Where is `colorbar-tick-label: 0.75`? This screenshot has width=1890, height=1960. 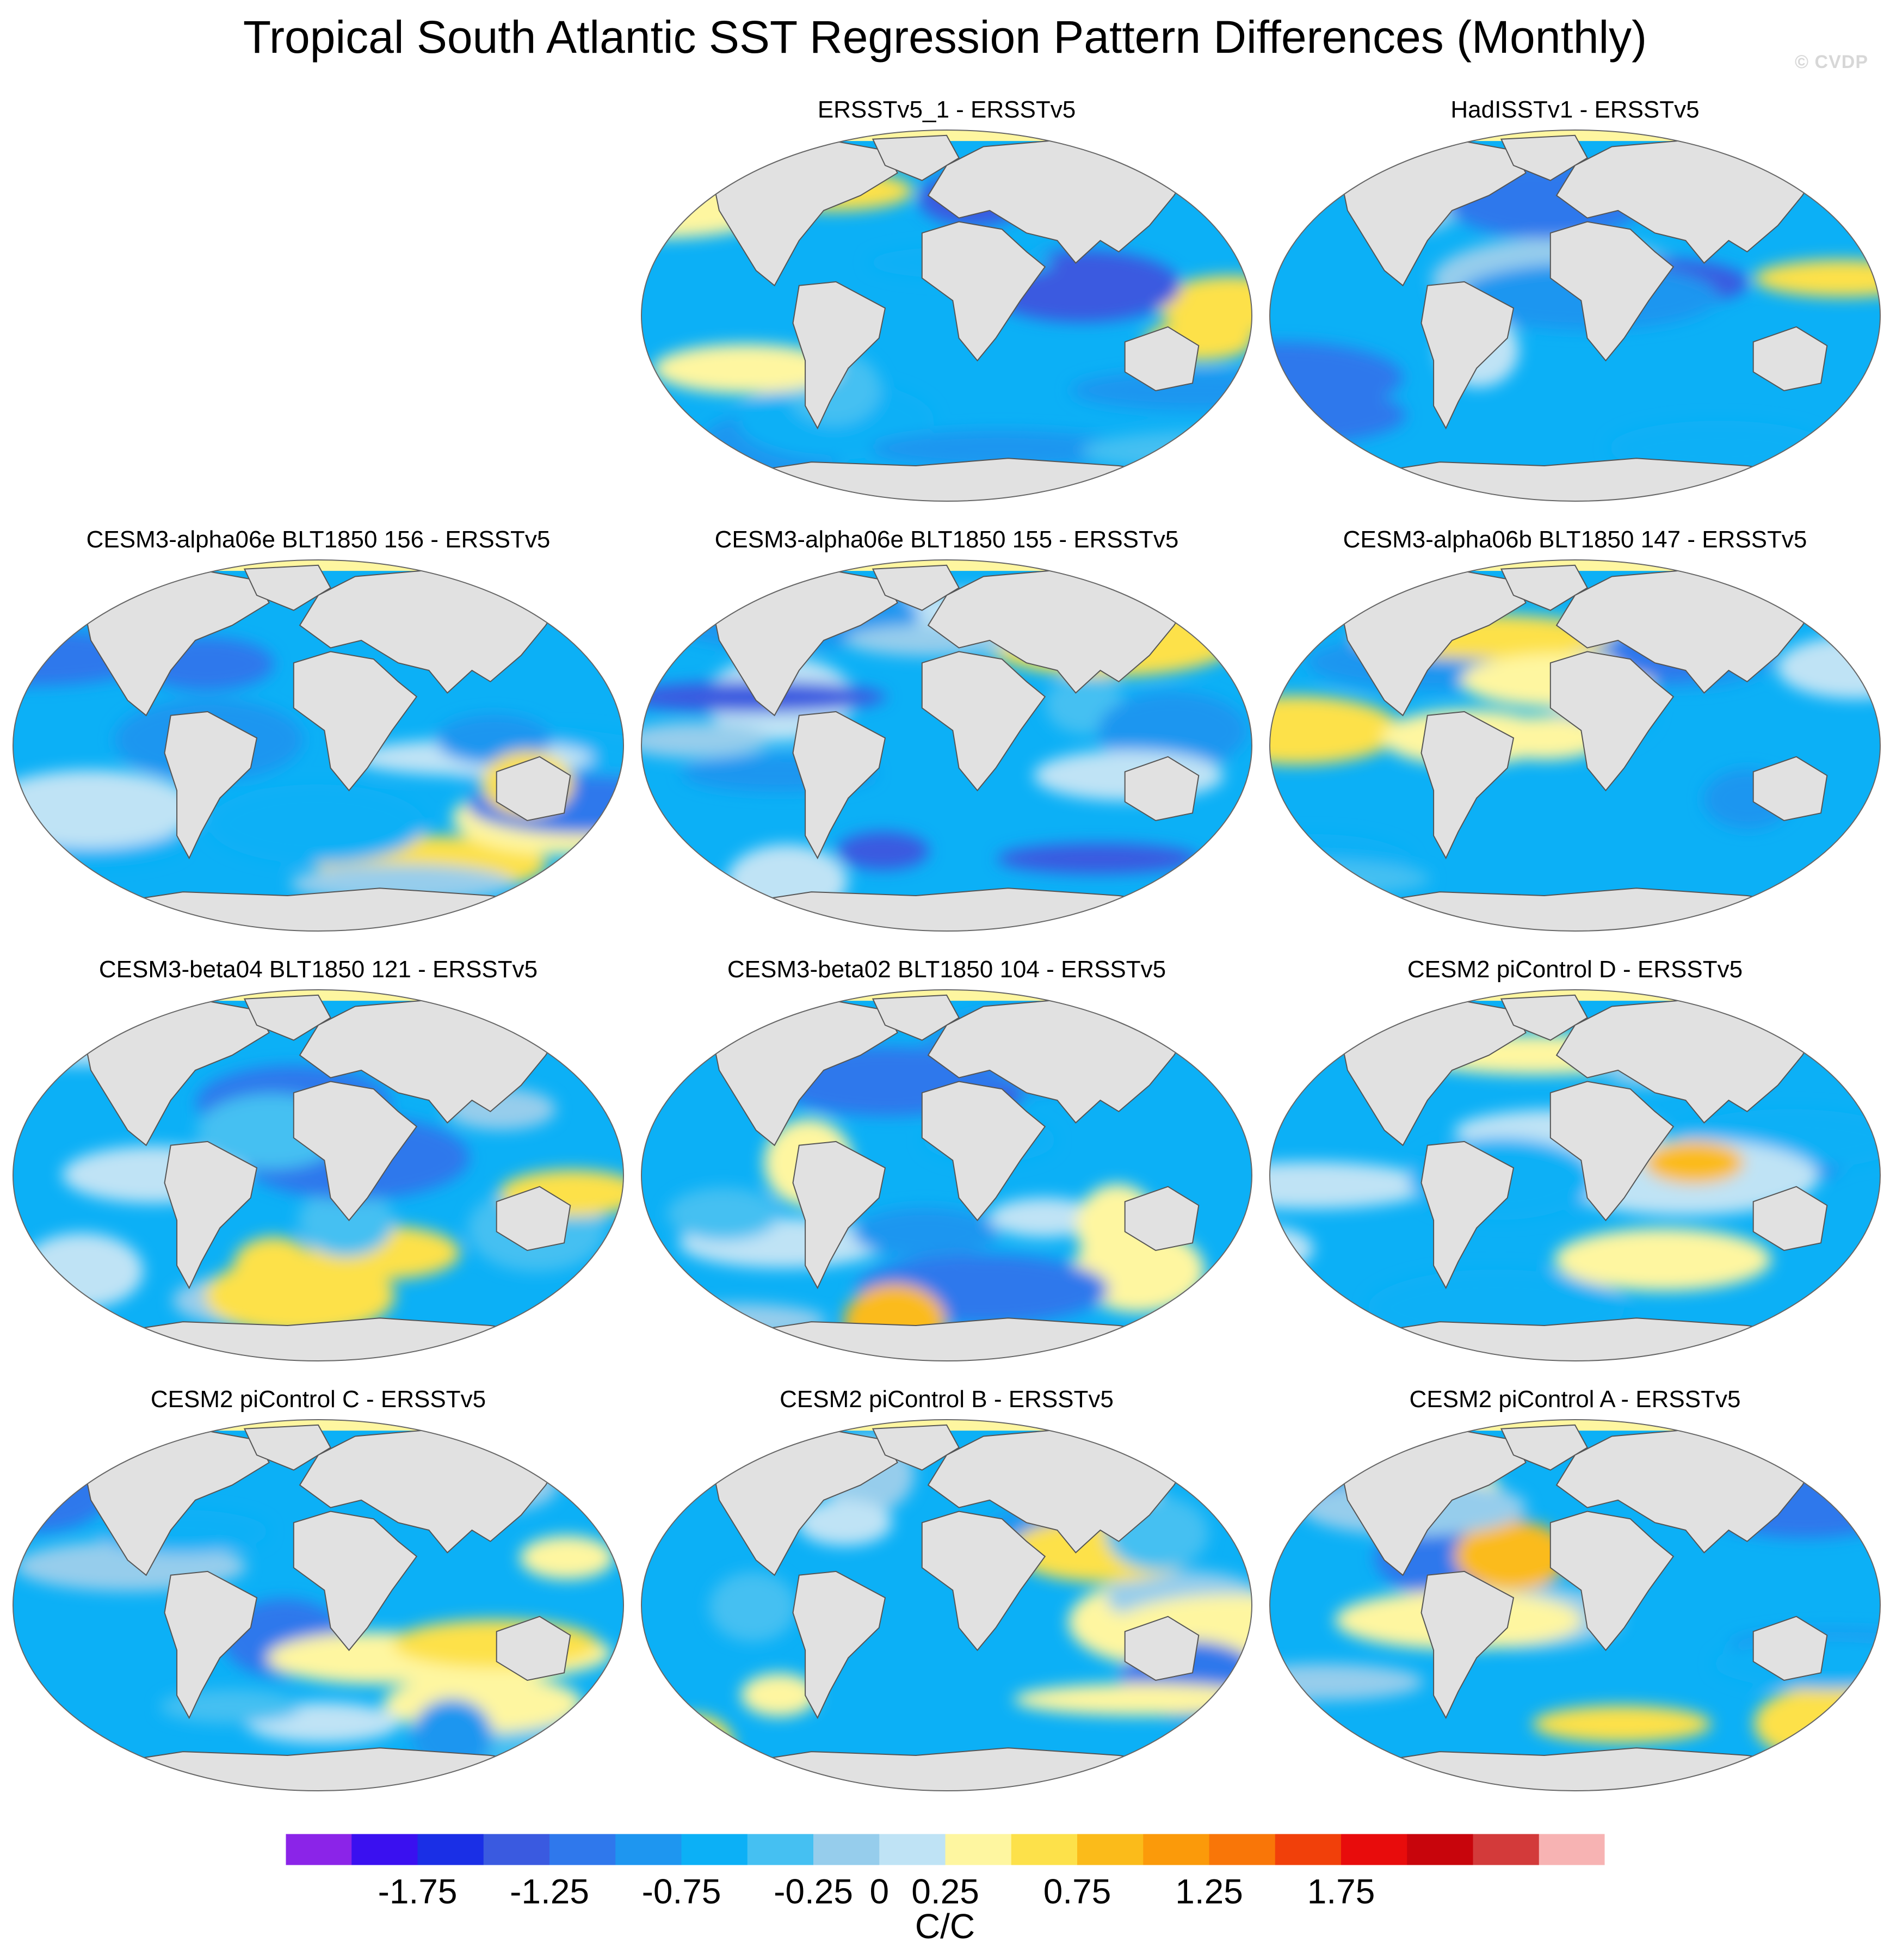
colorbar-tick-label: 0.75 is located at coordinates (1077, 1888).